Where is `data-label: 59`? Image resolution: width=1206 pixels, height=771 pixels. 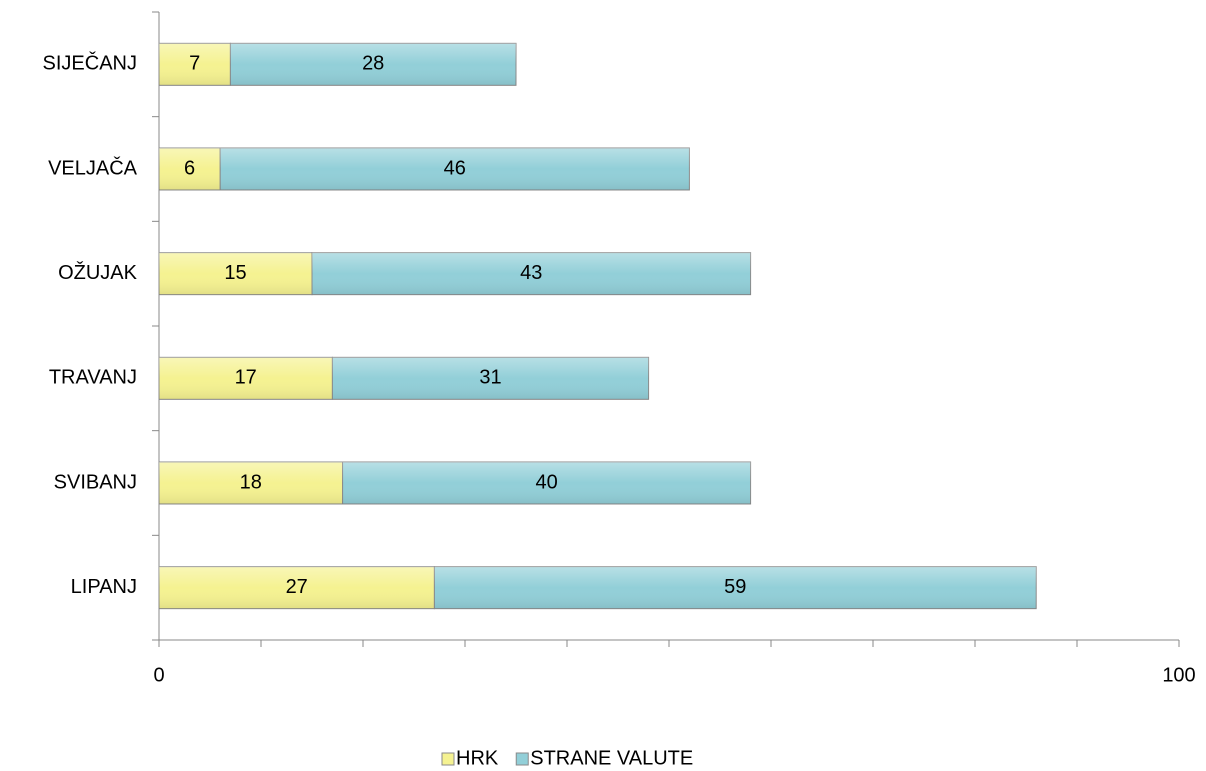 data-label: 59 is located at coordinates (735, 587).